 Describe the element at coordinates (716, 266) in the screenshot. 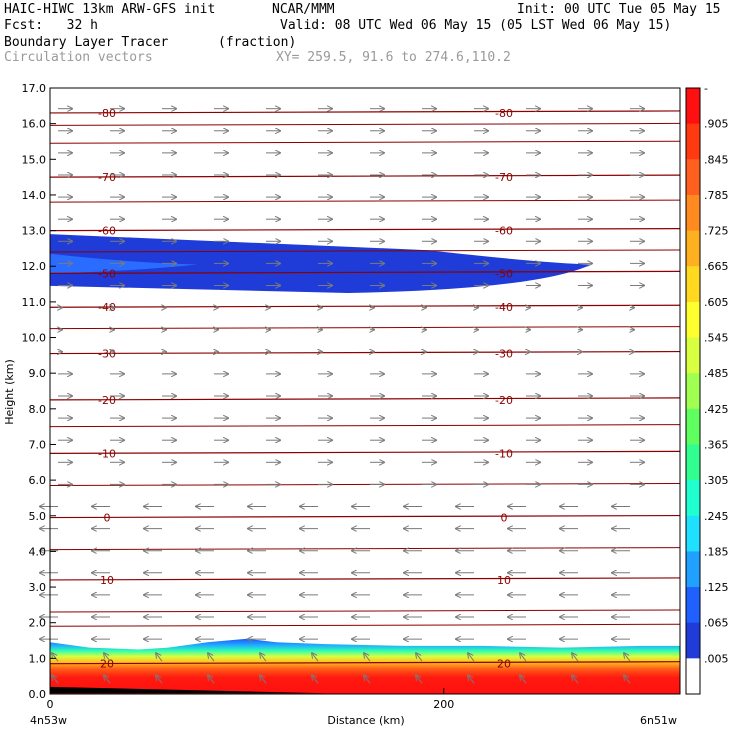

I see `colorbar-label: .665` at that location.